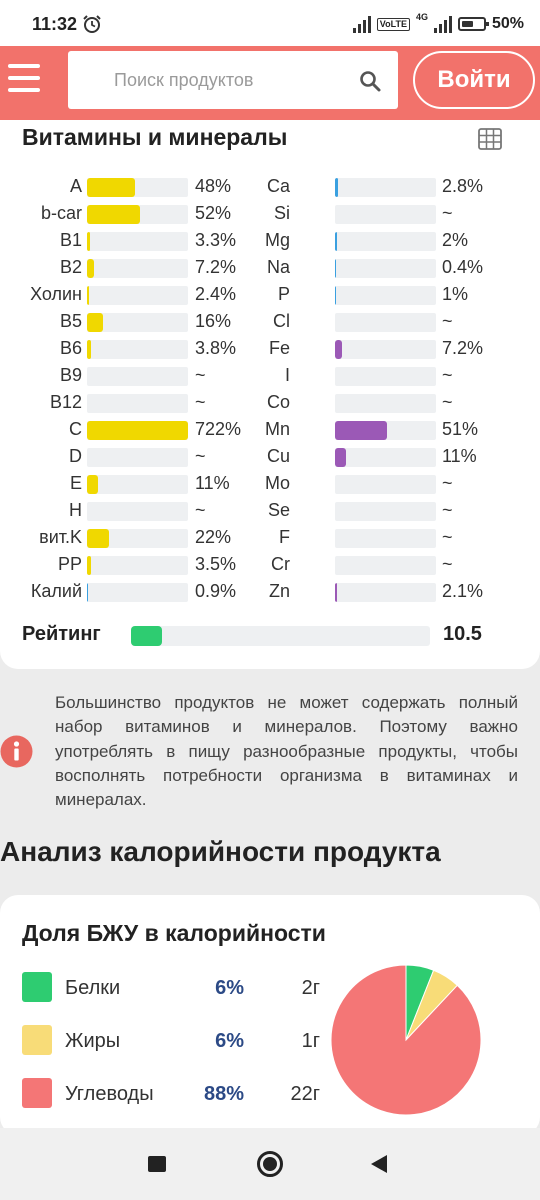 This screenshot has width=540, height=1200. I want to click on nutrient-label: Холин, so click(56, 294).